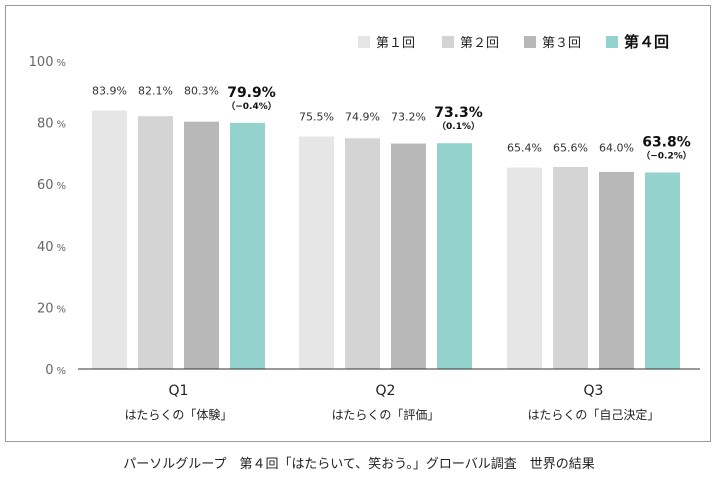  Describe the element at coordinates (408, 116) in the screenshot. I see `value-label: 73.2%` at that location.